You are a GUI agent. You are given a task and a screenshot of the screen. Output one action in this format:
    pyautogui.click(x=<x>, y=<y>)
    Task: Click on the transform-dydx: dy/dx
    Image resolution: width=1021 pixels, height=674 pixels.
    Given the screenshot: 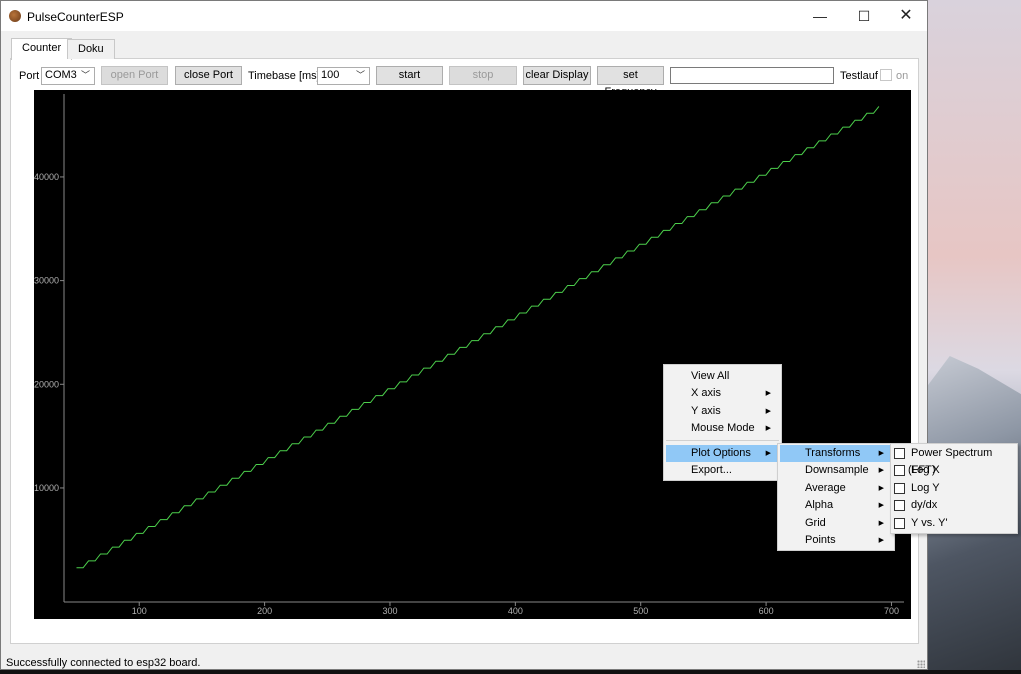 What is the action you would take?
    pyautogui.click(x=915, y=505)
    